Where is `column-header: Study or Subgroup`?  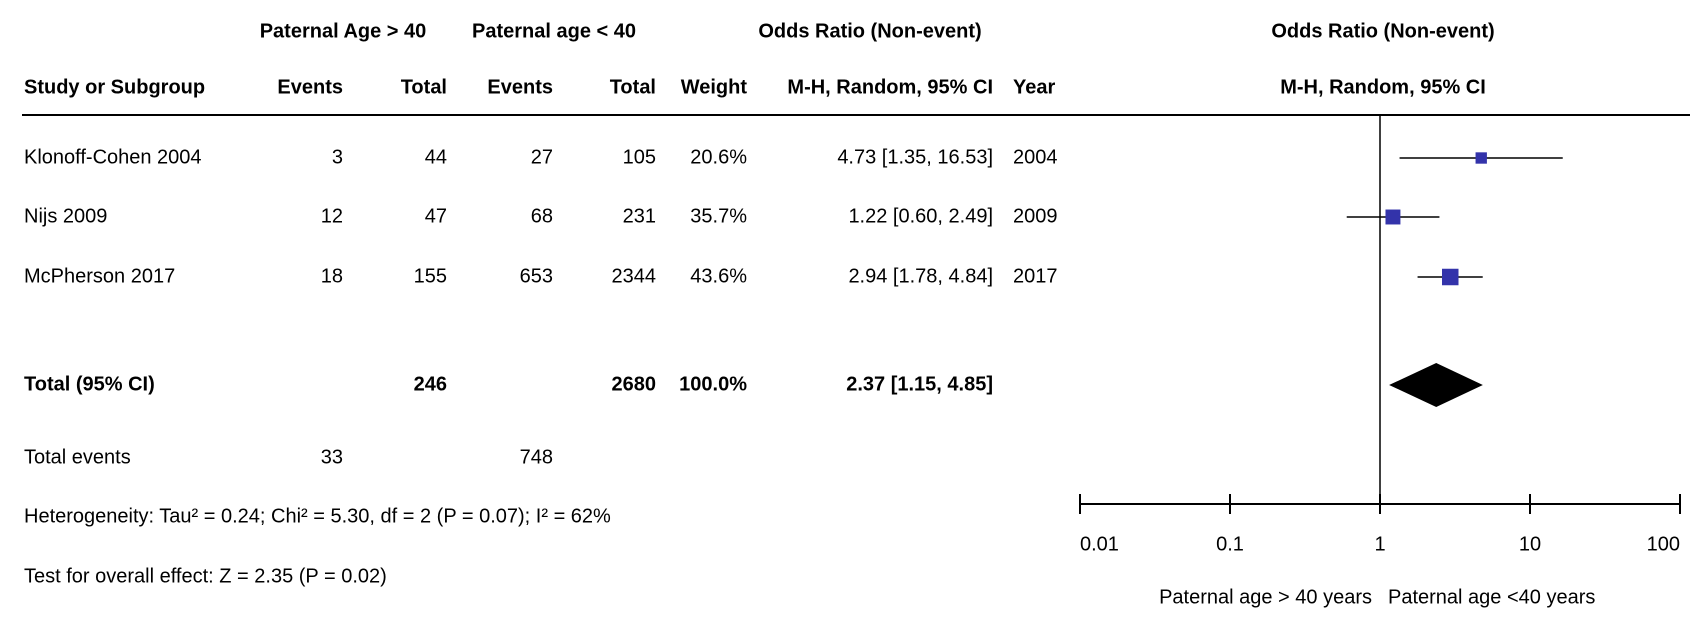
column-header: Study or Subgroup is located at coordinates (114, 87).